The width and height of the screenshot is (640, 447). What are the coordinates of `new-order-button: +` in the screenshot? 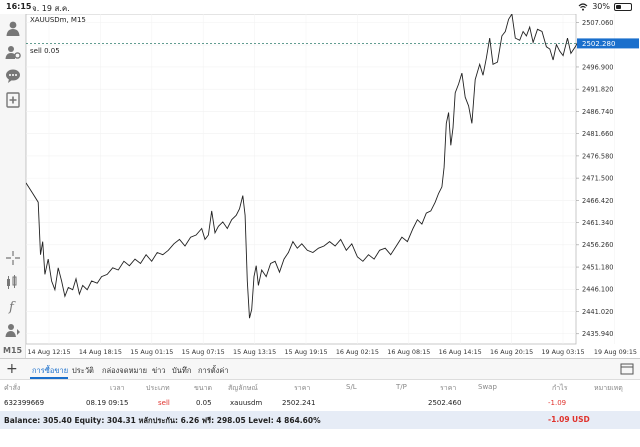 It's located at (12, 369).